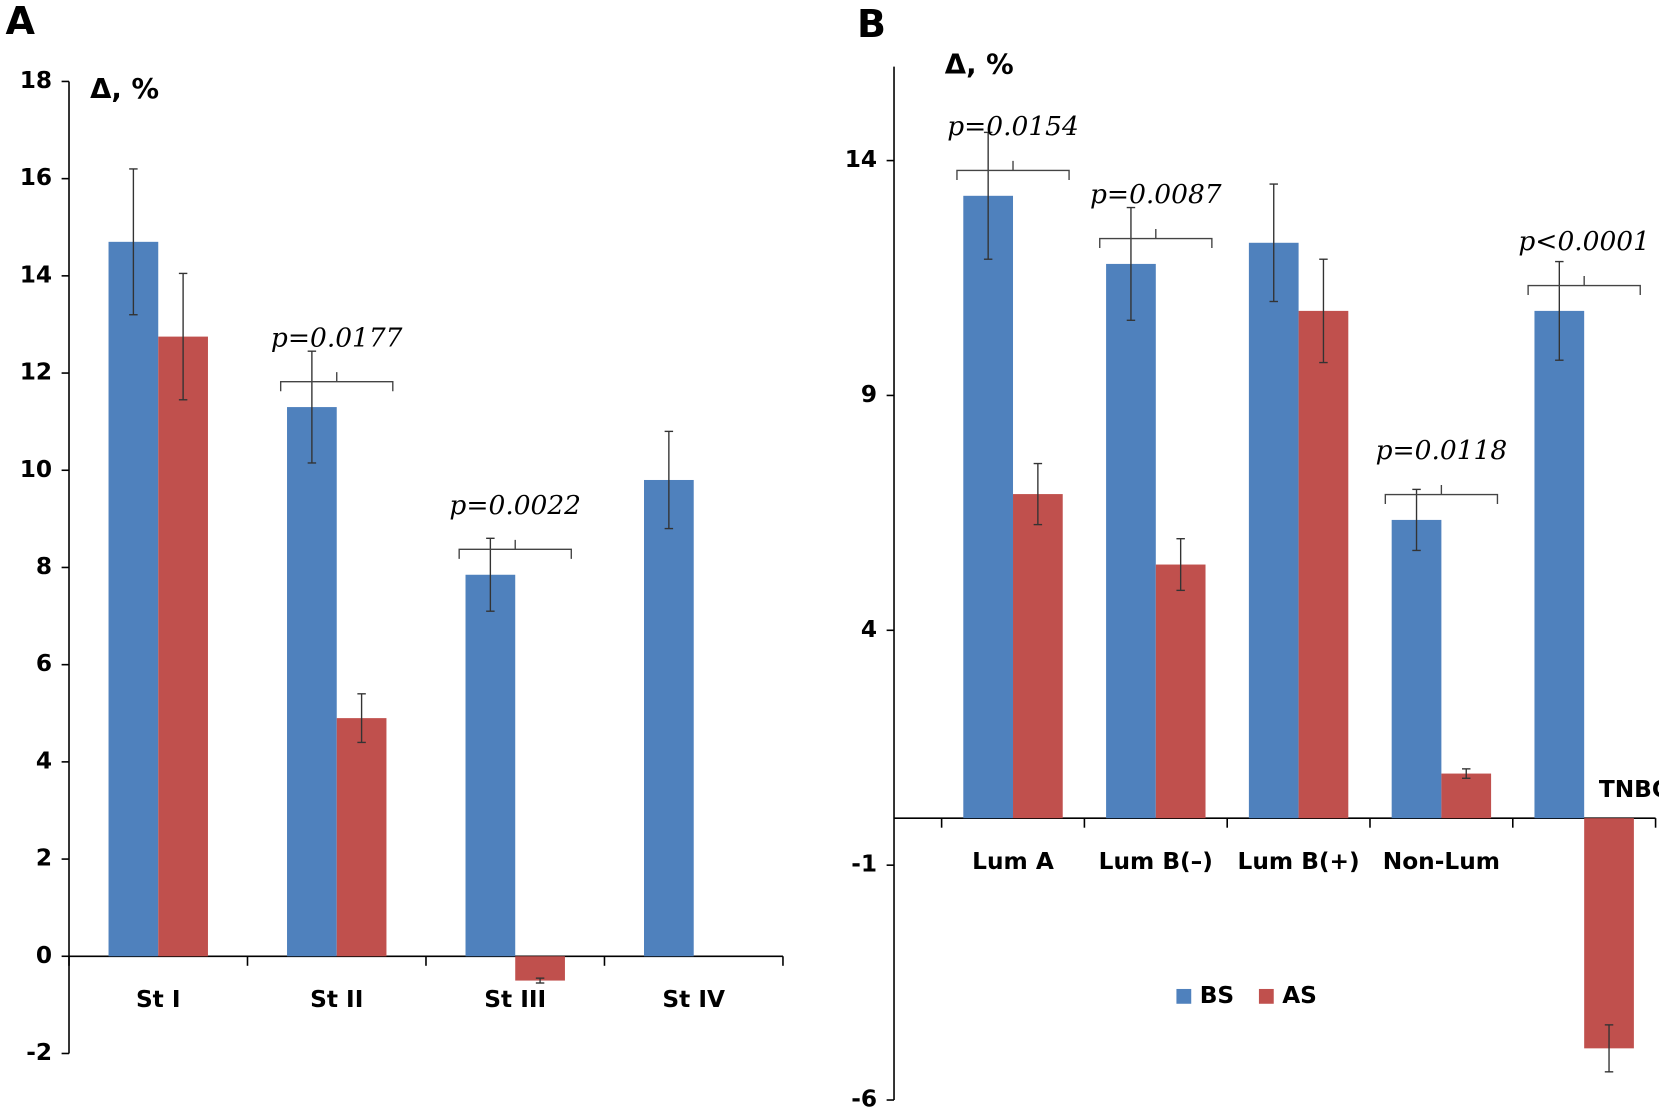  Describe the element at coordinates (158, 999) in the screenshot. I see `x-tick-label: St I` at that location.